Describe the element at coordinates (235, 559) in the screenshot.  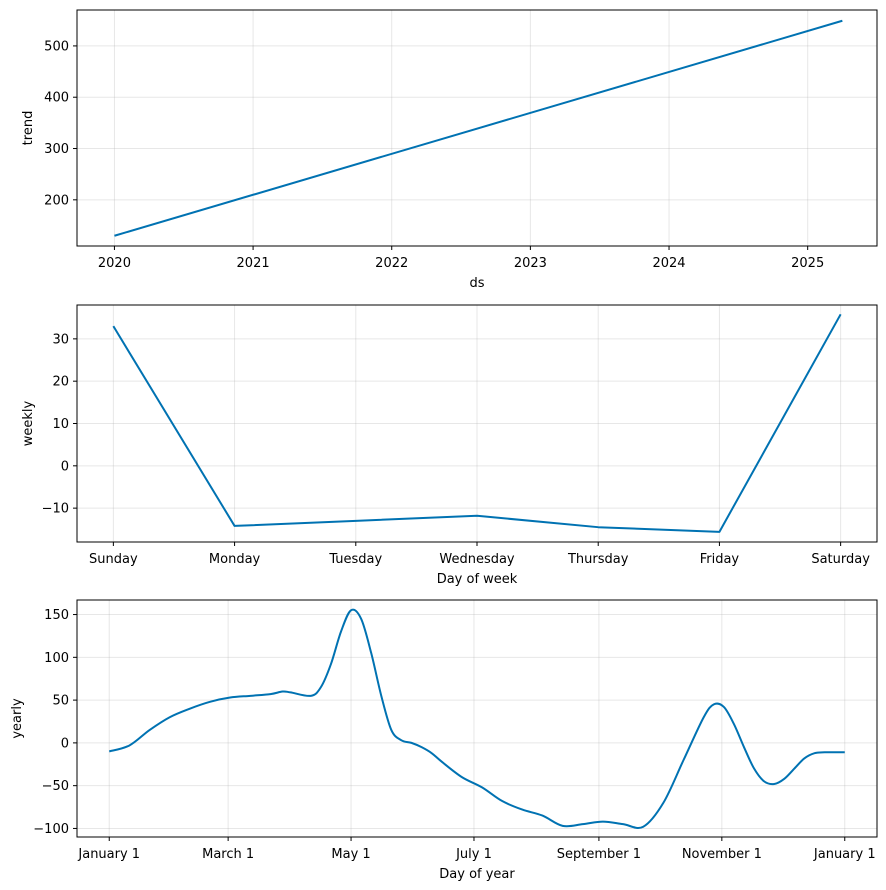
I see `x-tick-label: Monday` at that location.